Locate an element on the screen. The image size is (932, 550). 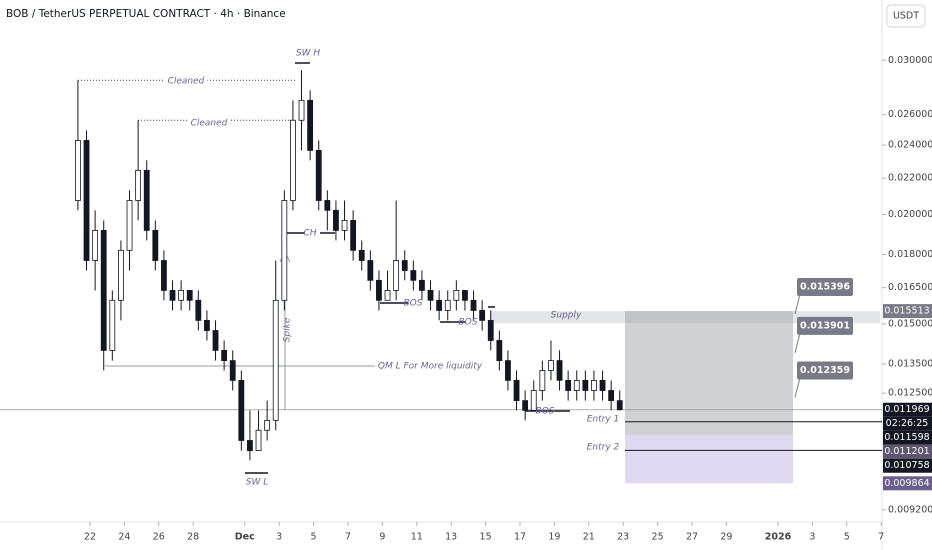
x-tick-label: 25 is located at coordinates (658, 537).